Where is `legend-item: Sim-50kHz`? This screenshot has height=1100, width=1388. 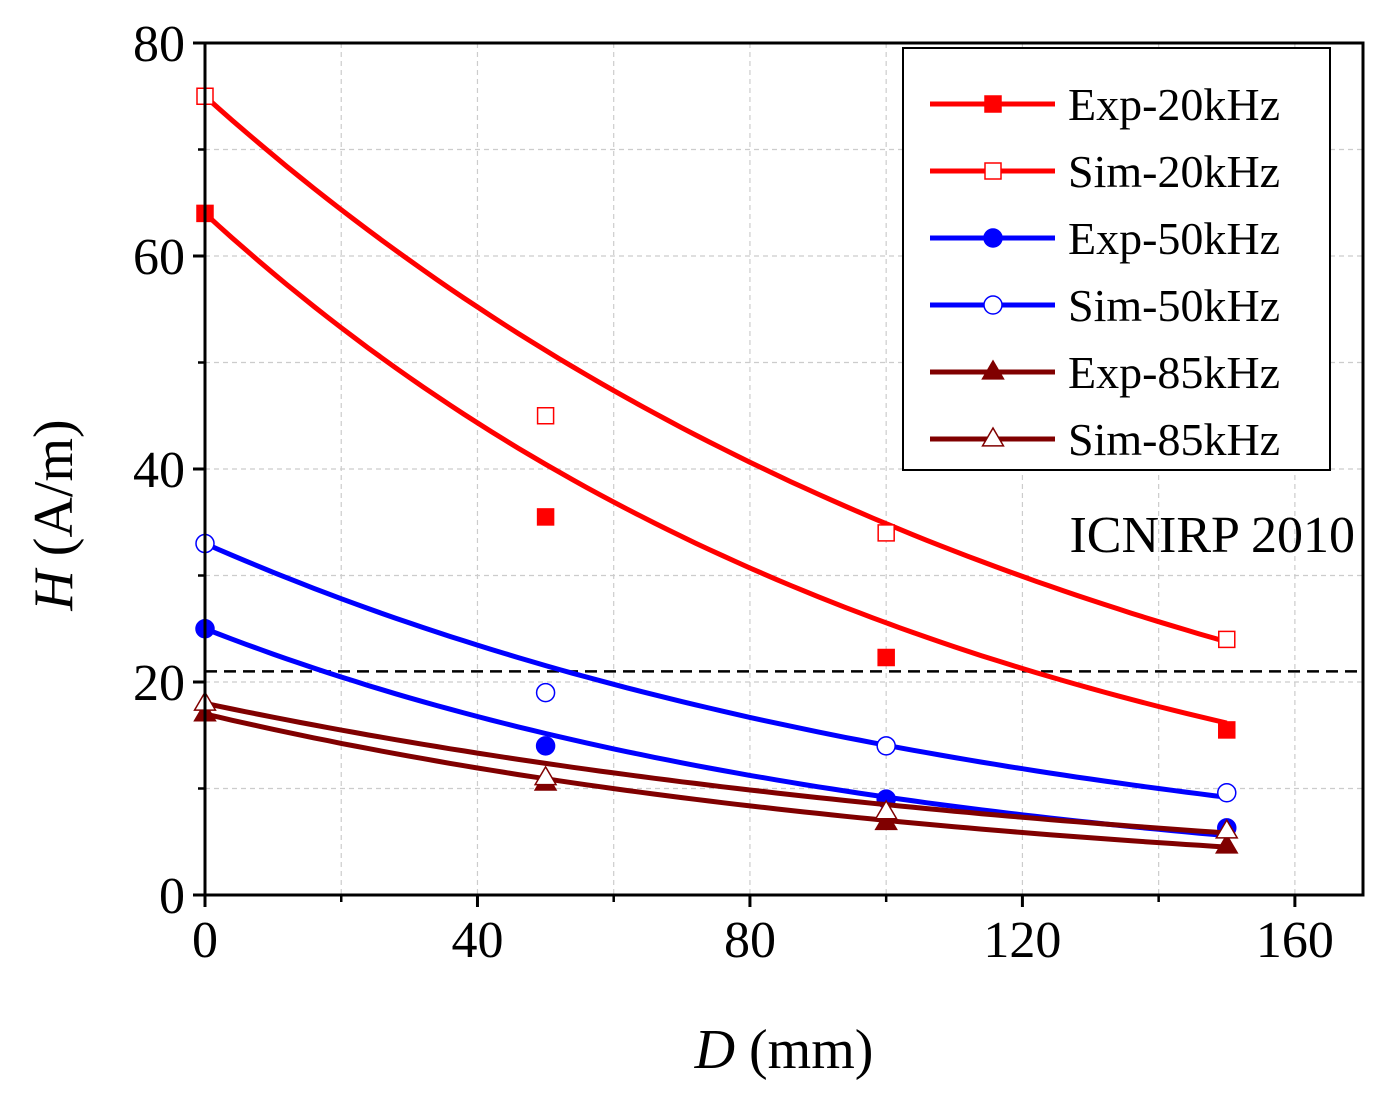 legend-item: Sim-50kHz is located at coordinates (1105, 305).